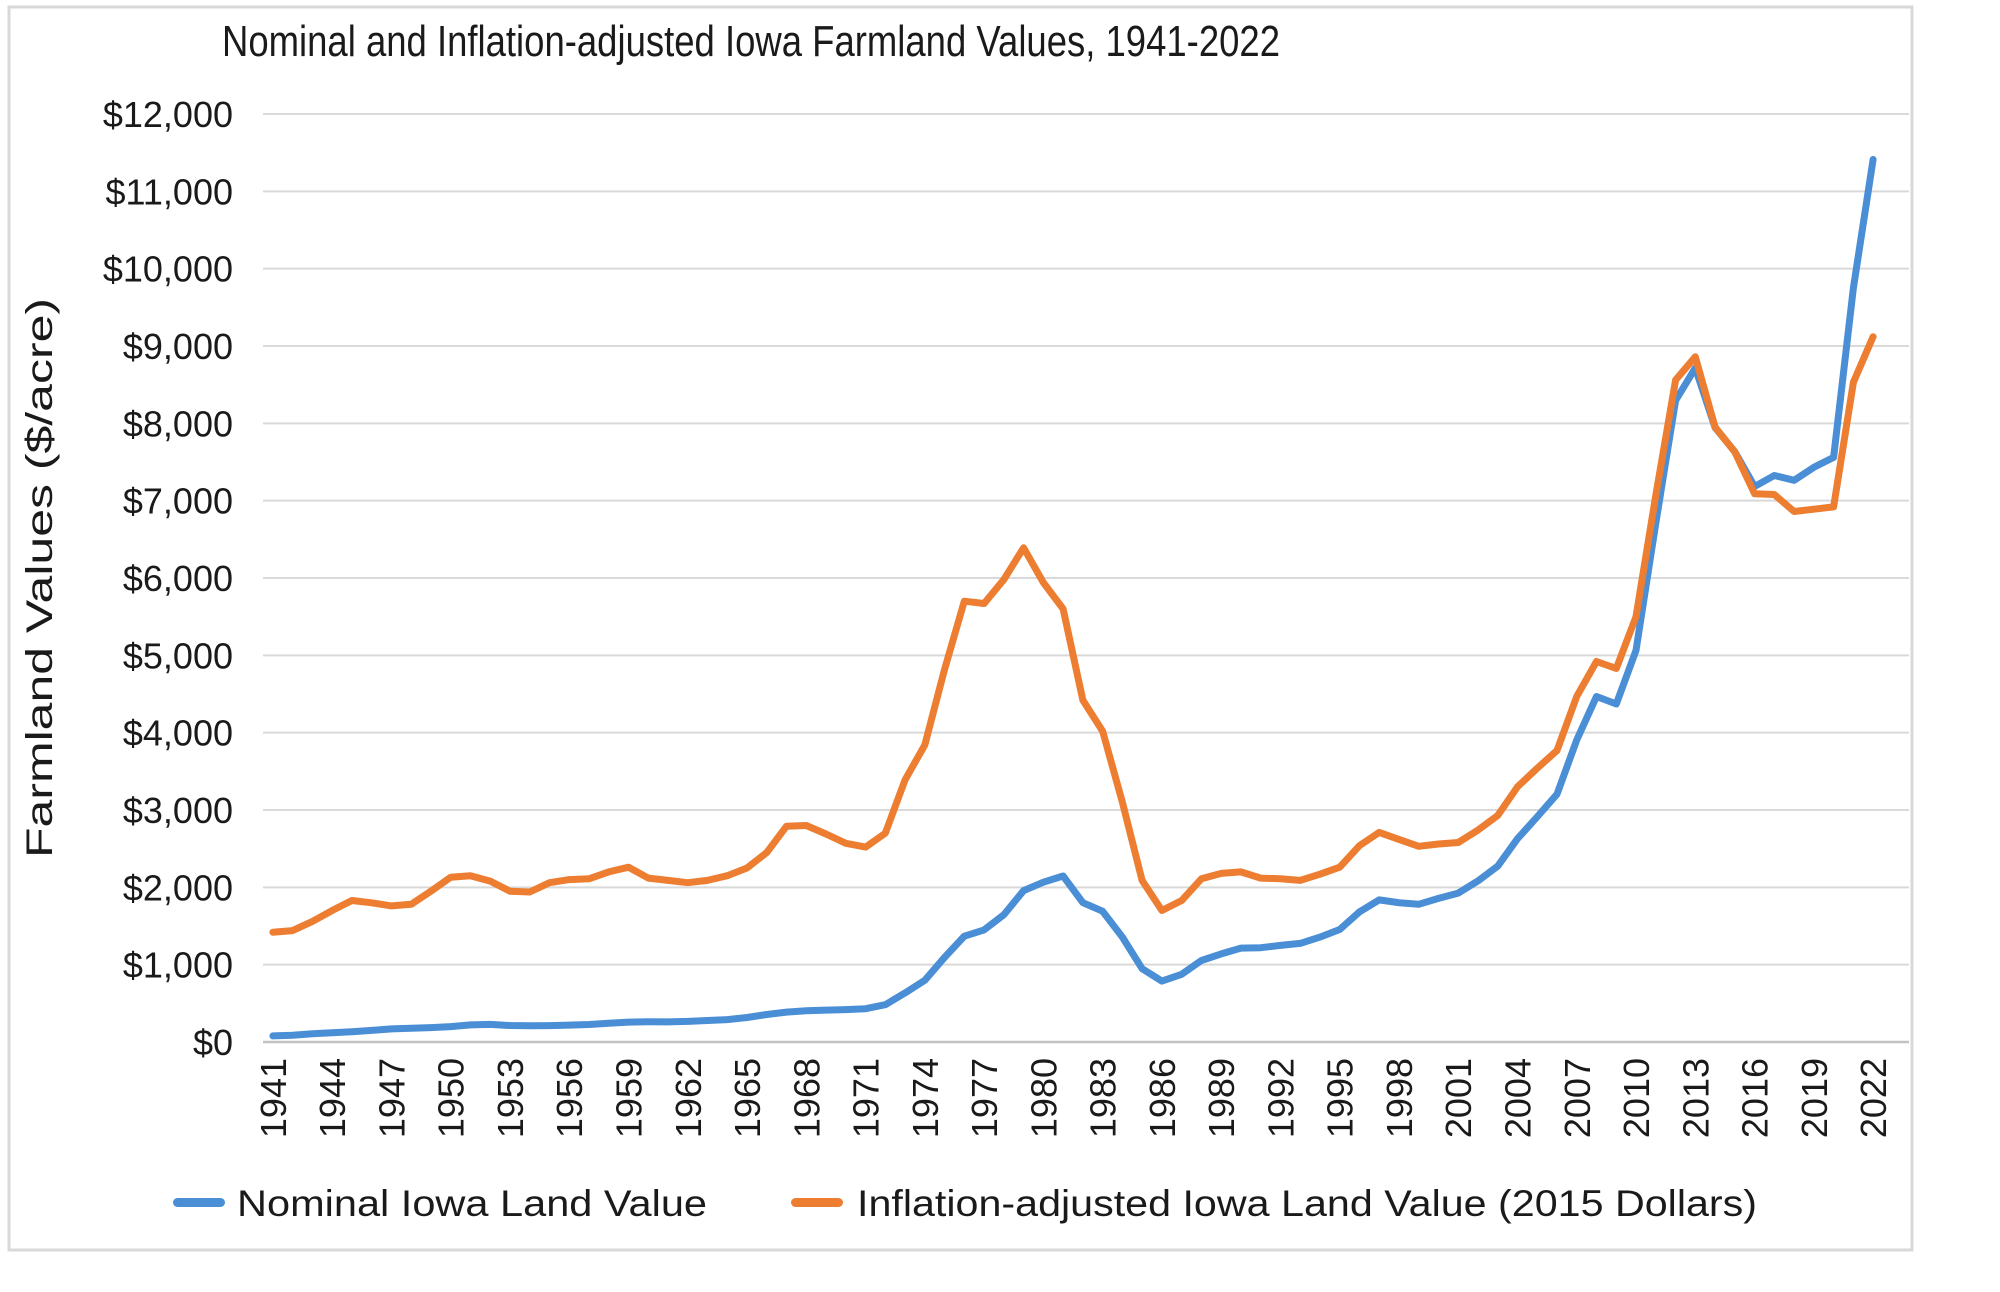 The image size is (2000, 1292). What do you see at coordinates (569, 1098) in the screenshot?
I see `x-tick-label: 1956` at bounding box center [569, 1098].